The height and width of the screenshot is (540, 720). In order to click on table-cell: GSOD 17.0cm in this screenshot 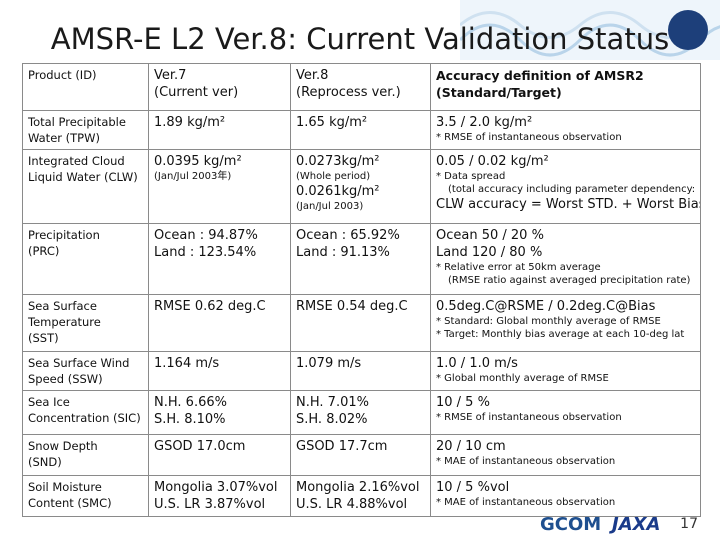, I will do `click(219, 455)`.